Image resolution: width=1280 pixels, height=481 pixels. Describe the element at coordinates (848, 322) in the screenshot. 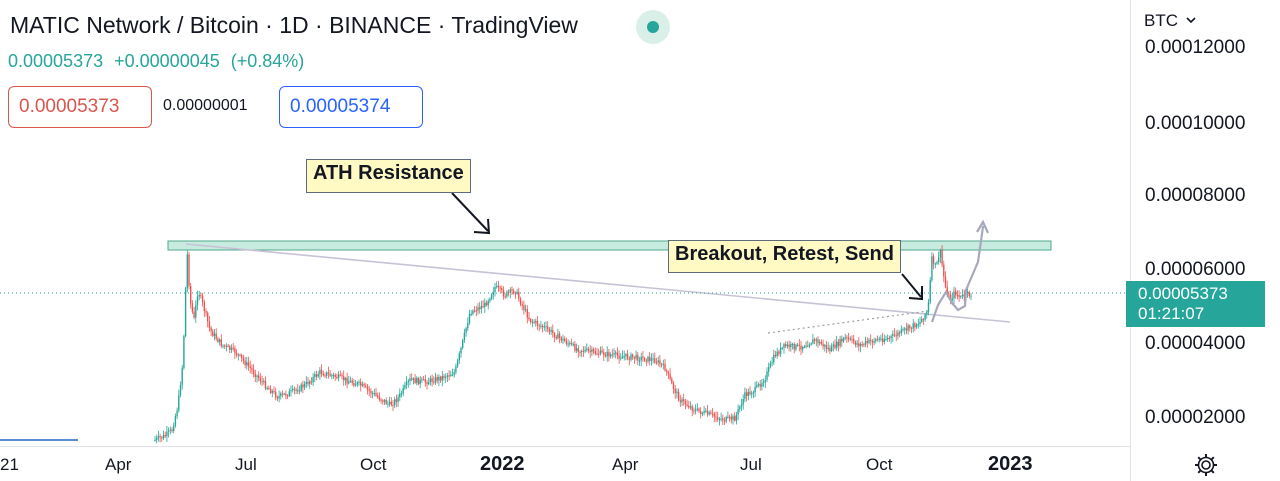

I see `rising-support-line` at that location.